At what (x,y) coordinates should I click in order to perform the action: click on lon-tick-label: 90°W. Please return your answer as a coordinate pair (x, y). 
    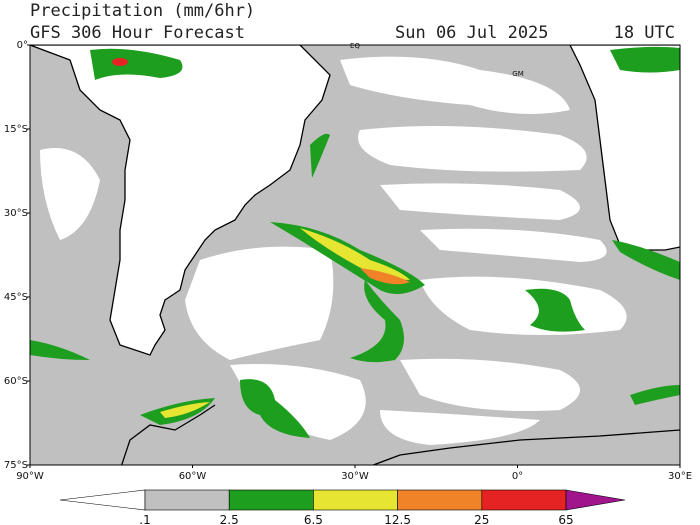
    Looking at the image, I should click on (30, 476).